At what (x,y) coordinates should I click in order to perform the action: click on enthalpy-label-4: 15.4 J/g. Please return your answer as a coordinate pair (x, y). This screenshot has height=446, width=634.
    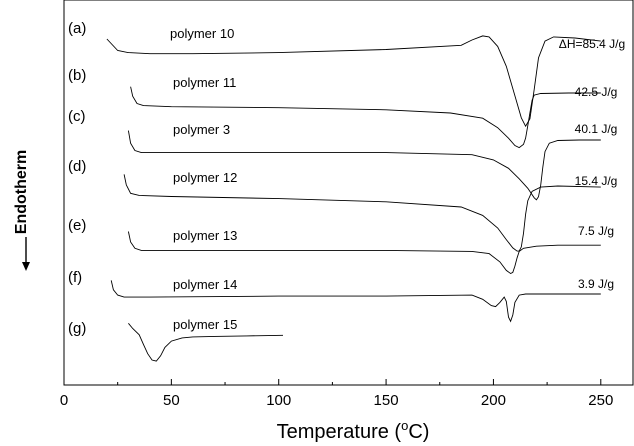
    Looking at the image, I should click on (596, 181).